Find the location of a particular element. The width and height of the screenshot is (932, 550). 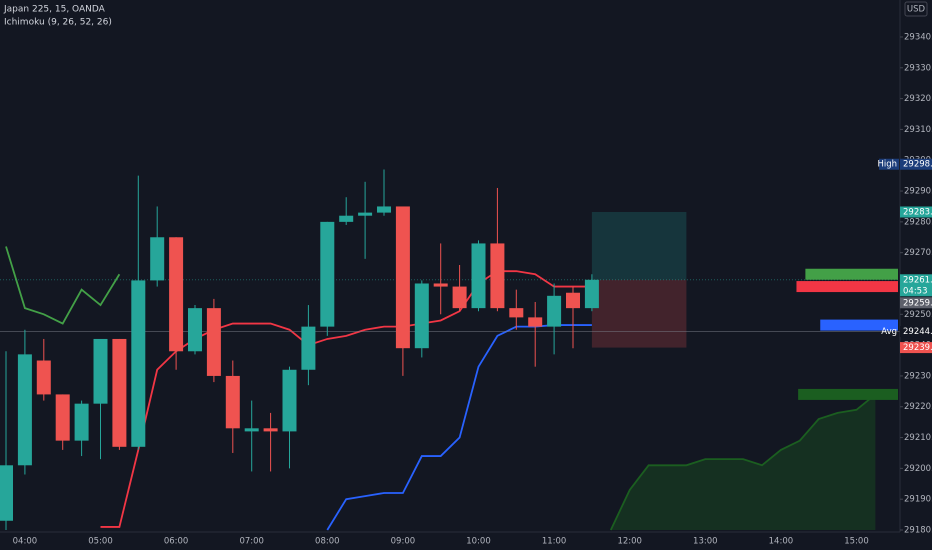

y-tick-label: 29200.0 is located at coordinates (918, 469).